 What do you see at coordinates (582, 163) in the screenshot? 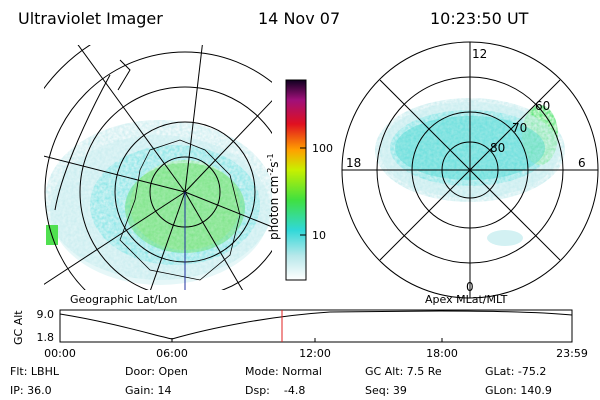
I see `mlt-label: 6` at bounding box center [582, 163].